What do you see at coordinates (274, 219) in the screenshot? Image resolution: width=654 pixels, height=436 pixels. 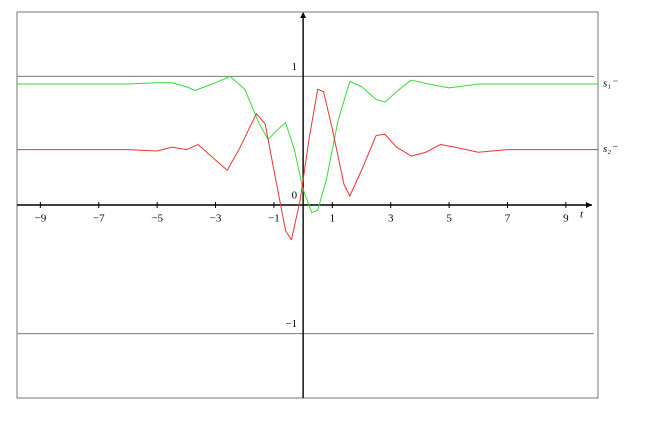 I see `x-tick-label: −1` at bounding box center [274, 219].